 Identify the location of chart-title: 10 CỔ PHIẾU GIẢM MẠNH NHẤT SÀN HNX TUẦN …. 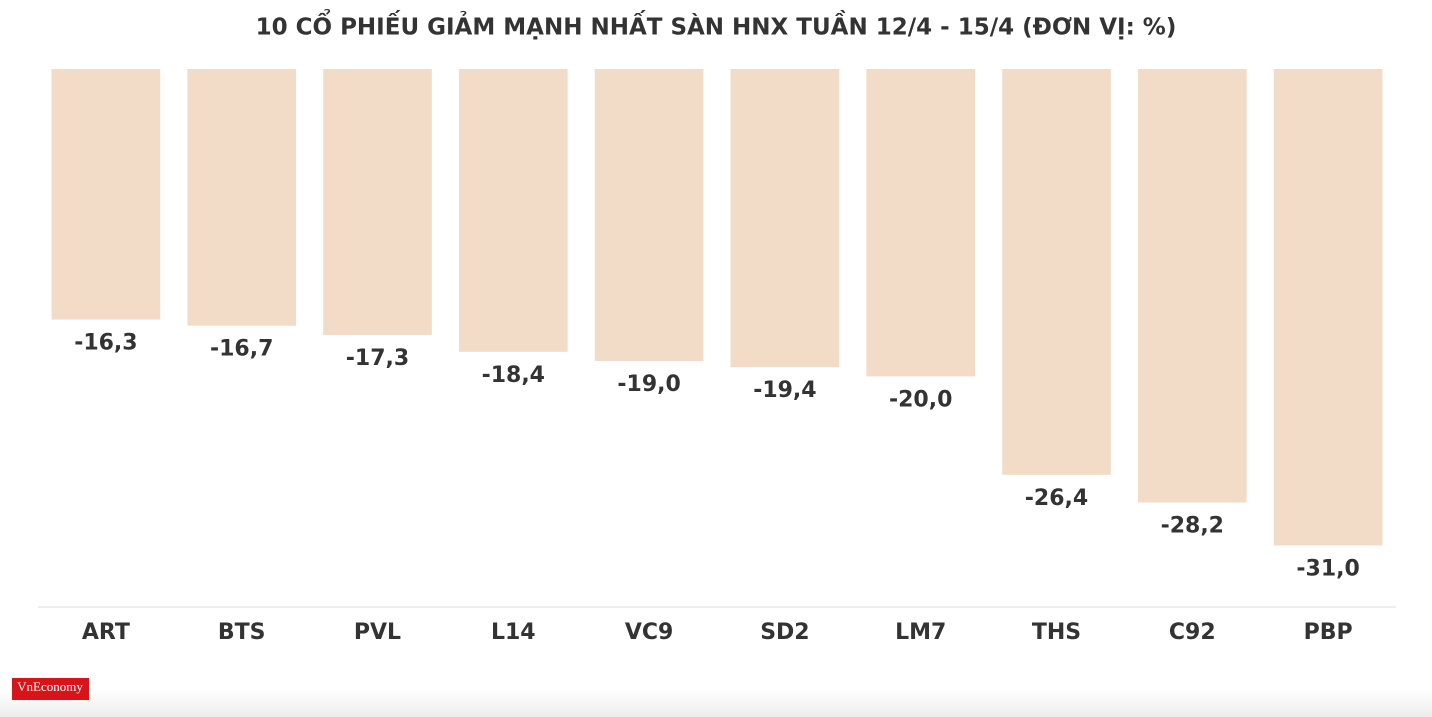
(716, 25).